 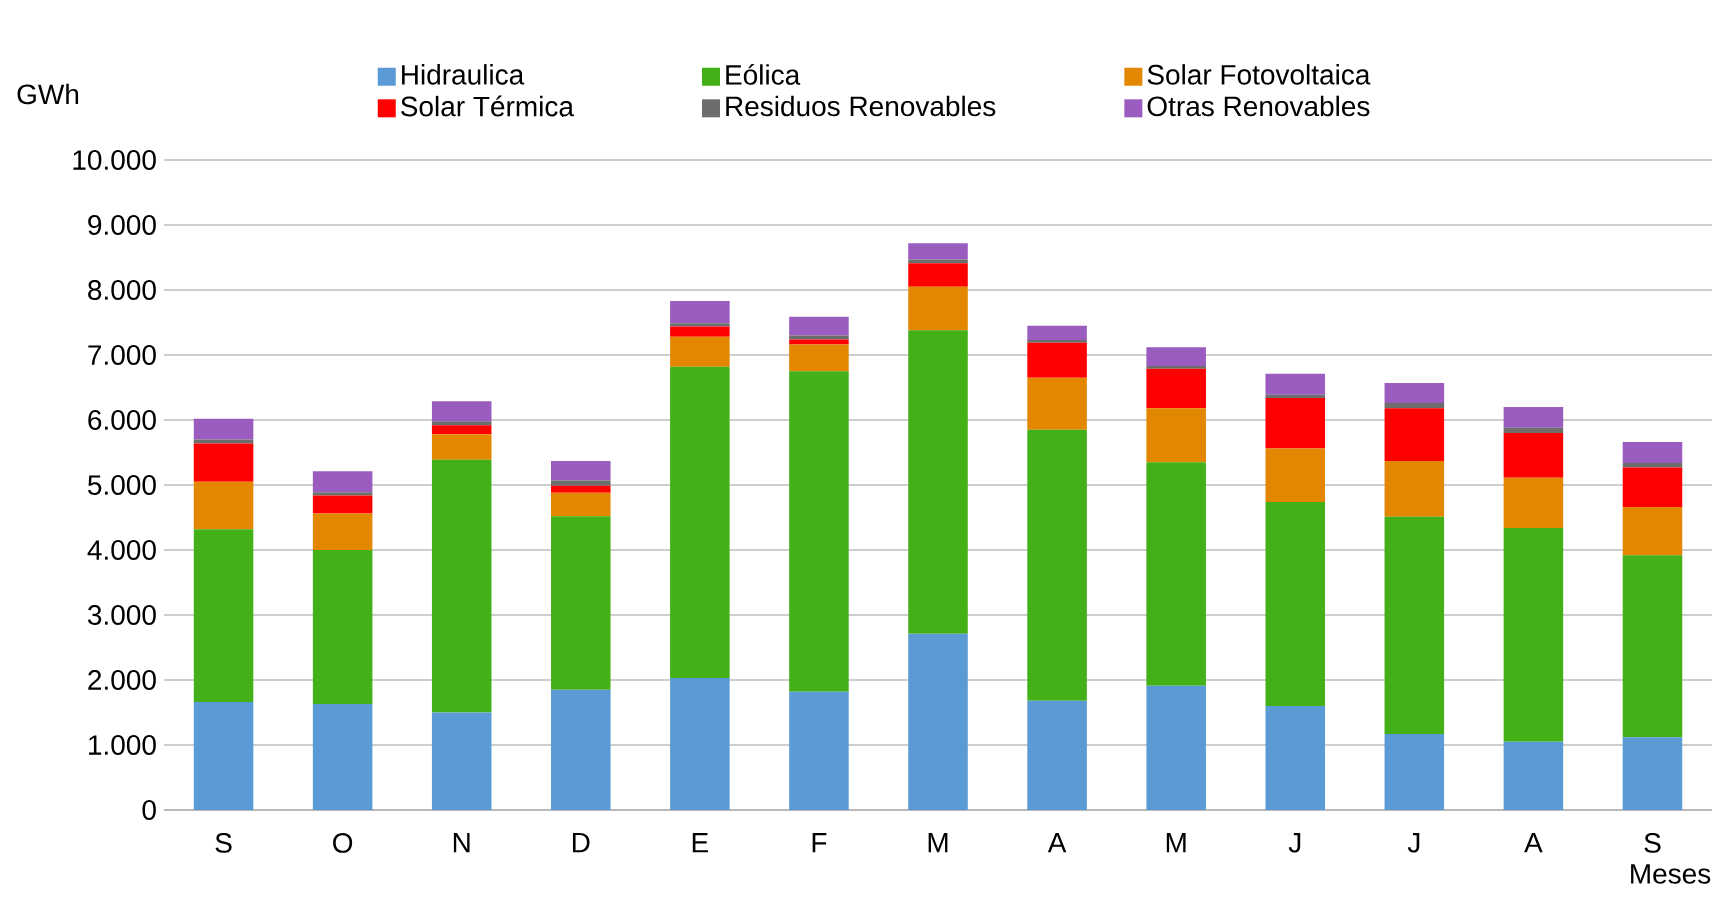 I want to click on y-tick-label: 3.000, so click(x=121, y=615).